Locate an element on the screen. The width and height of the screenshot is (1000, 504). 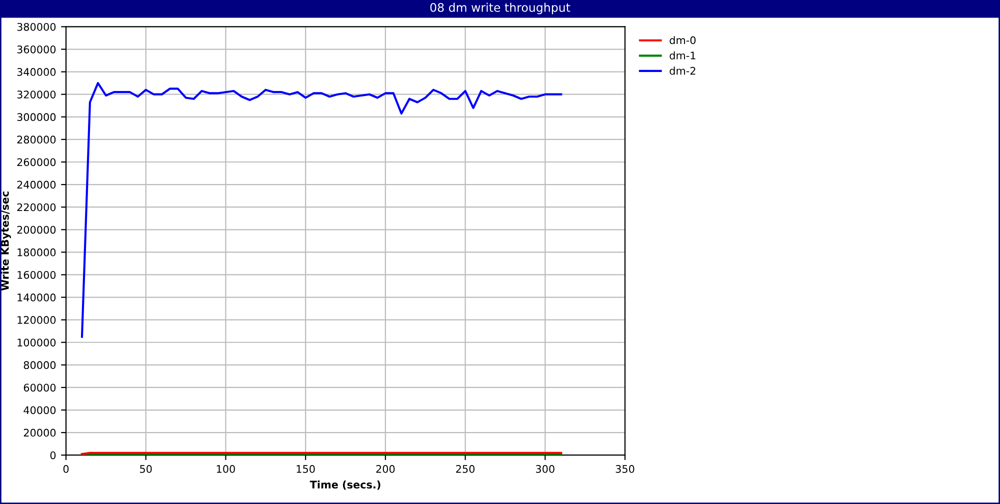
x-tick-label: 150 is located at coordinates (305, 469).